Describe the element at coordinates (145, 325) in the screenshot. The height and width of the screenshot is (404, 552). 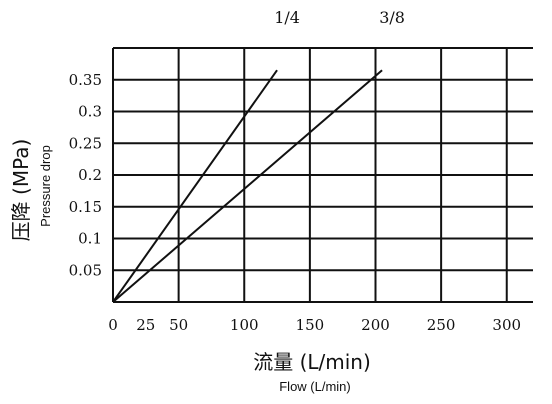
I see `x-tick-label-1: 25` at that location.